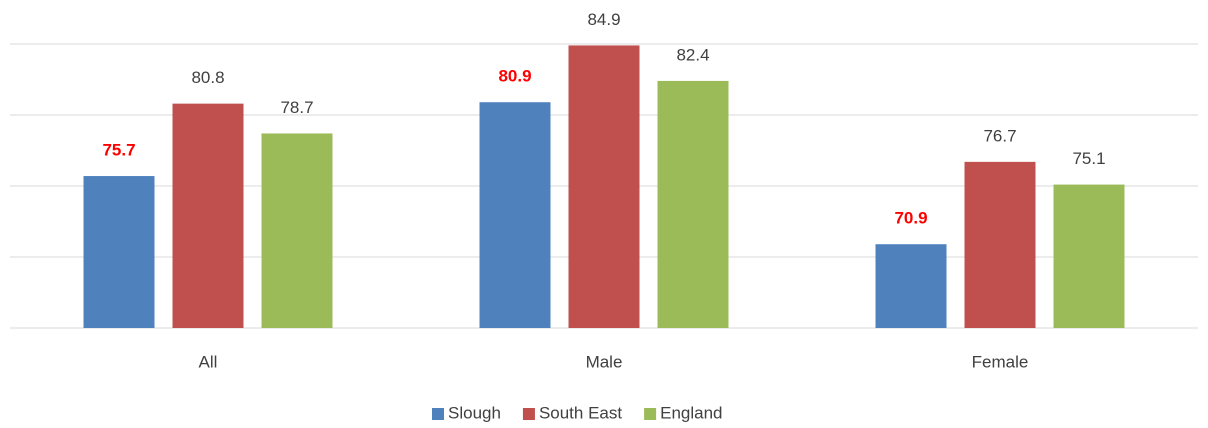  What do you see at coordinates (118, 150) in the screenshot?
I see `data-label: 75.7` at bounding box center [118, 150].